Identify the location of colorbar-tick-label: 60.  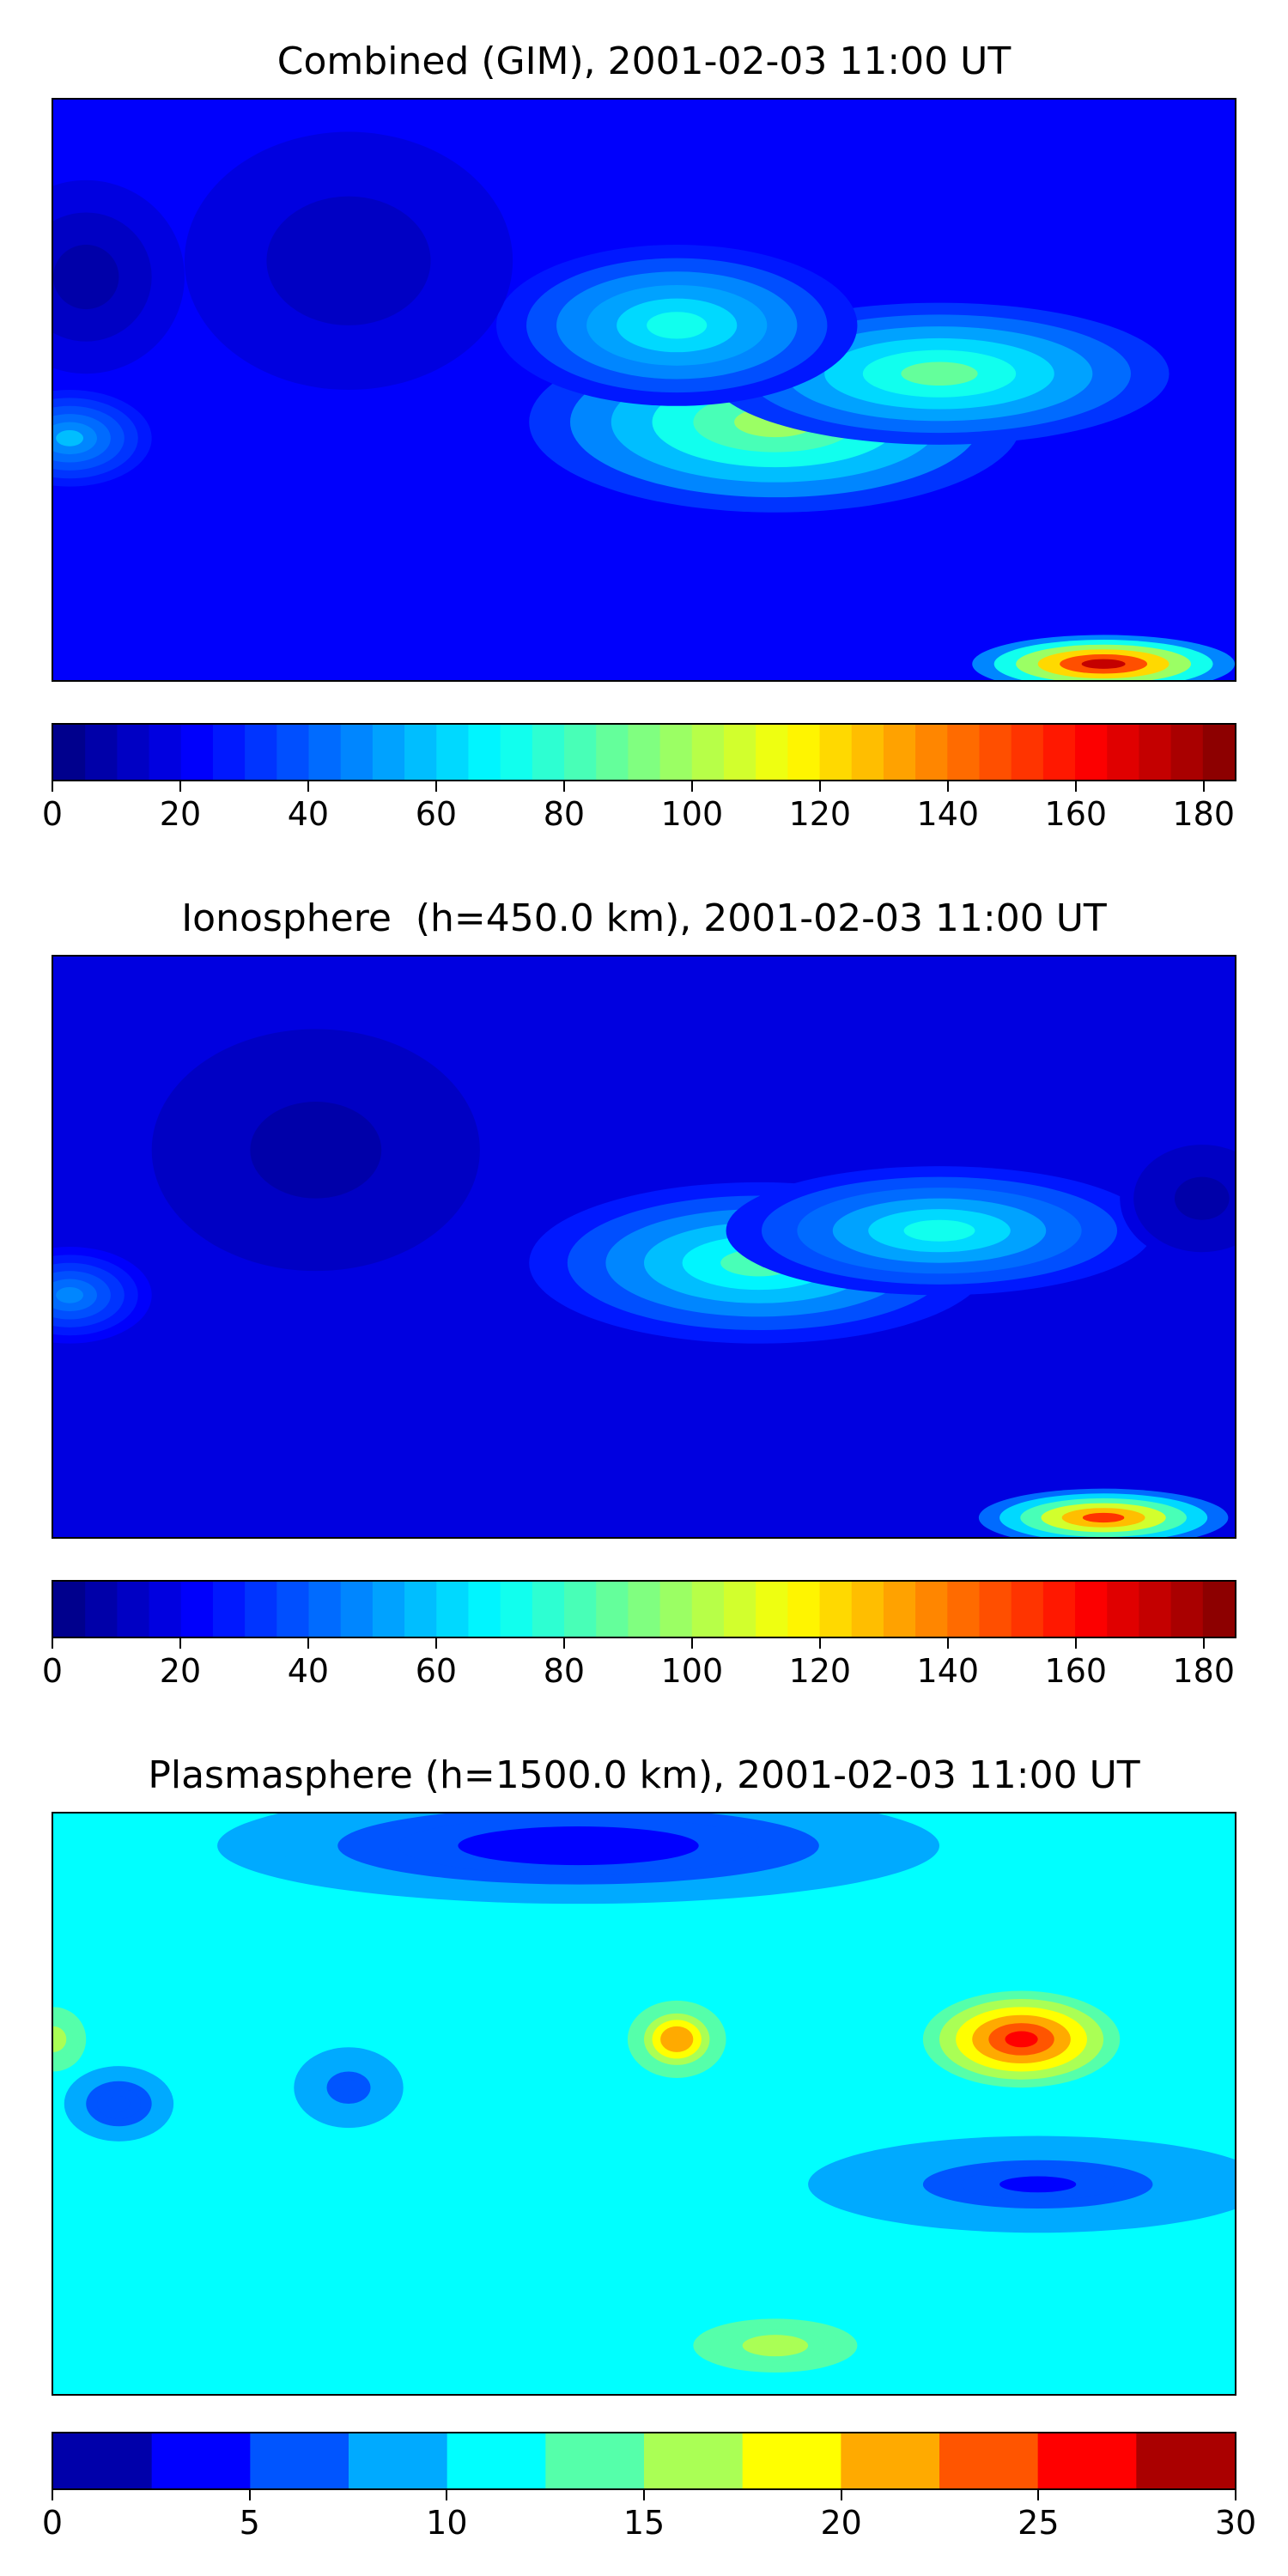
(436, 814).